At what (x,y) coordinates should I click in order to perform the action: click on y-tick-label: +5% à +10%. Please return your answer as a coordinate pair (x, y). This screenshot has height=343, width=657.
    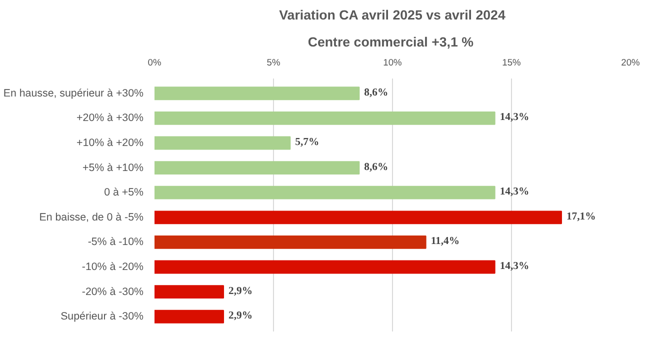
    Looking at the image, I should click on (113, 168).